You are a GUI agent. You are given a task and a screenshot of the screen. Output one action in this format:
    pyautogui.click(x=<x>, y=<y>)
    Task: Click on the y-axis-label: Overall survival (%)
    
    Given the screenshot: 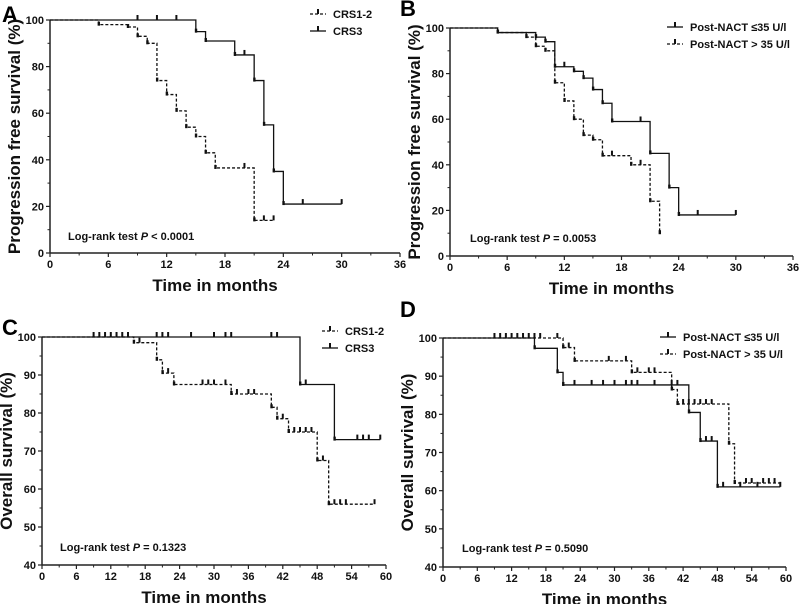 What is the action you would take?
    pyautogui.click(x=8, y=451)
    